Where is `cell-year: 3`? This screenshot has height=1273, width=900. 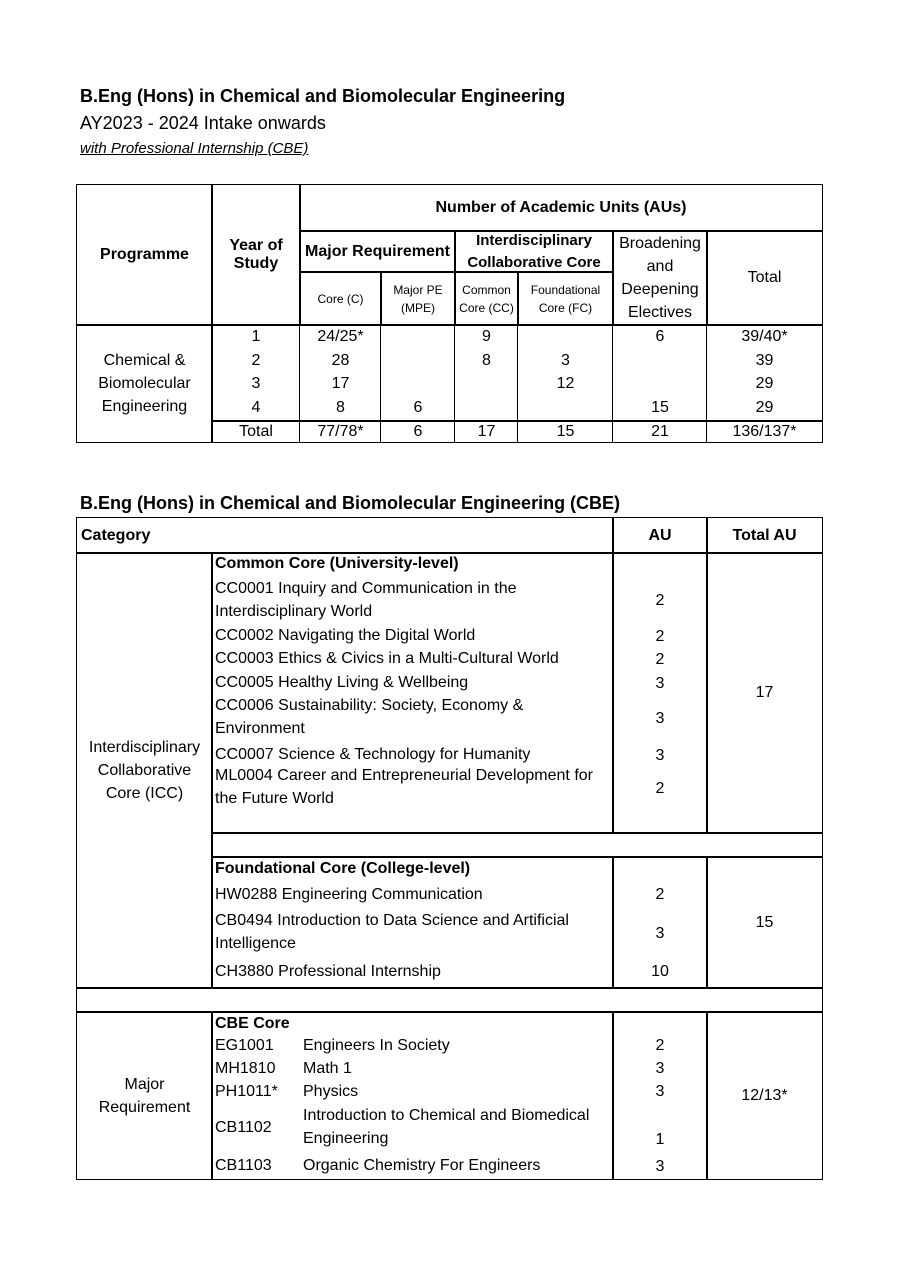 cell-year: 3 is located at coordinates (256, 383).